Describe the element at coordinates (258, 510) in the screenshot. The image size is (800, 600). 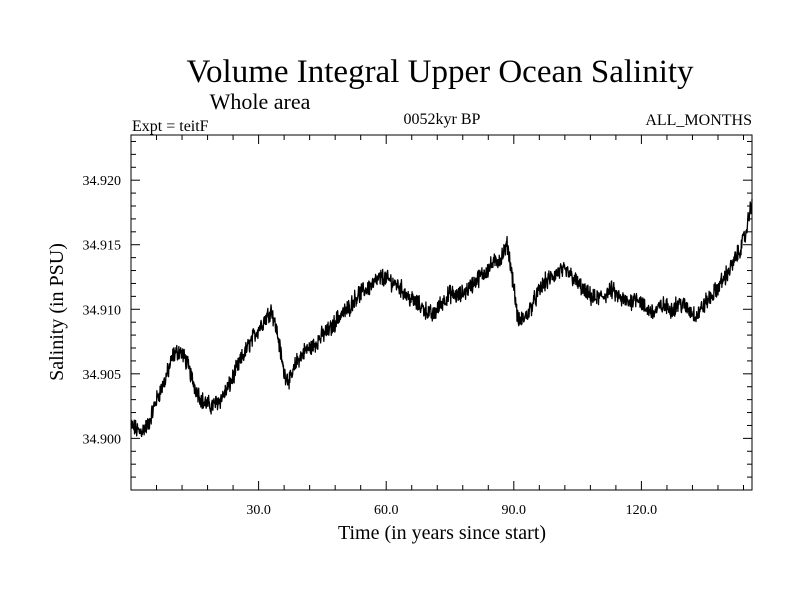
I see `x-tick-label: 30.0` at that location.